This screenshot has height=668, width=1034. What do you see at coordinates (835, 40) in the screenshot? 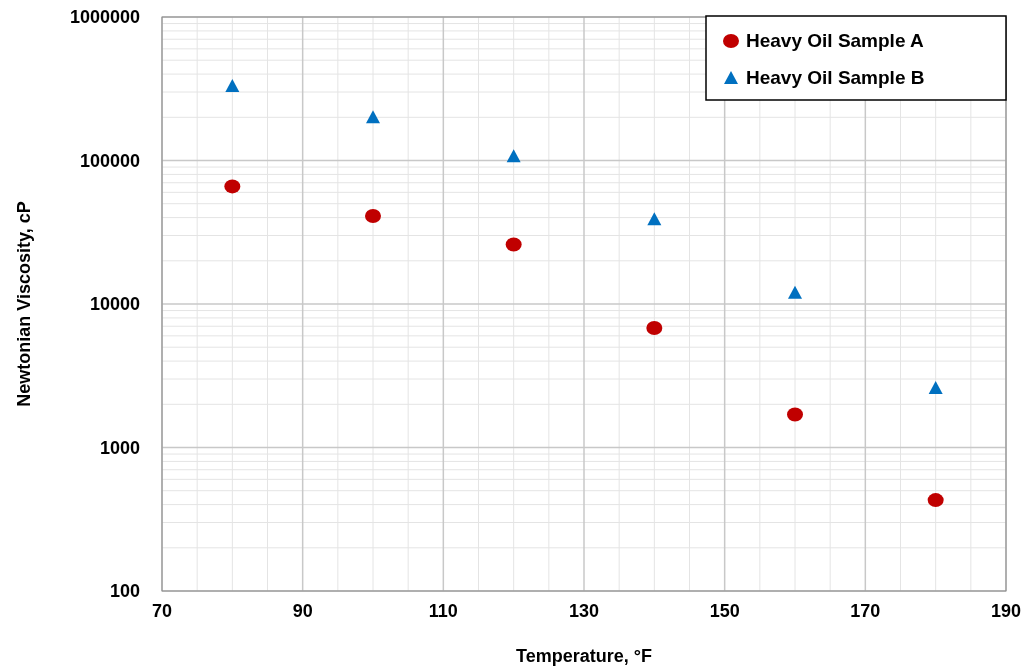
I see `legend-label: Heavy Oil Sample A` at bounding box center [835, 40].